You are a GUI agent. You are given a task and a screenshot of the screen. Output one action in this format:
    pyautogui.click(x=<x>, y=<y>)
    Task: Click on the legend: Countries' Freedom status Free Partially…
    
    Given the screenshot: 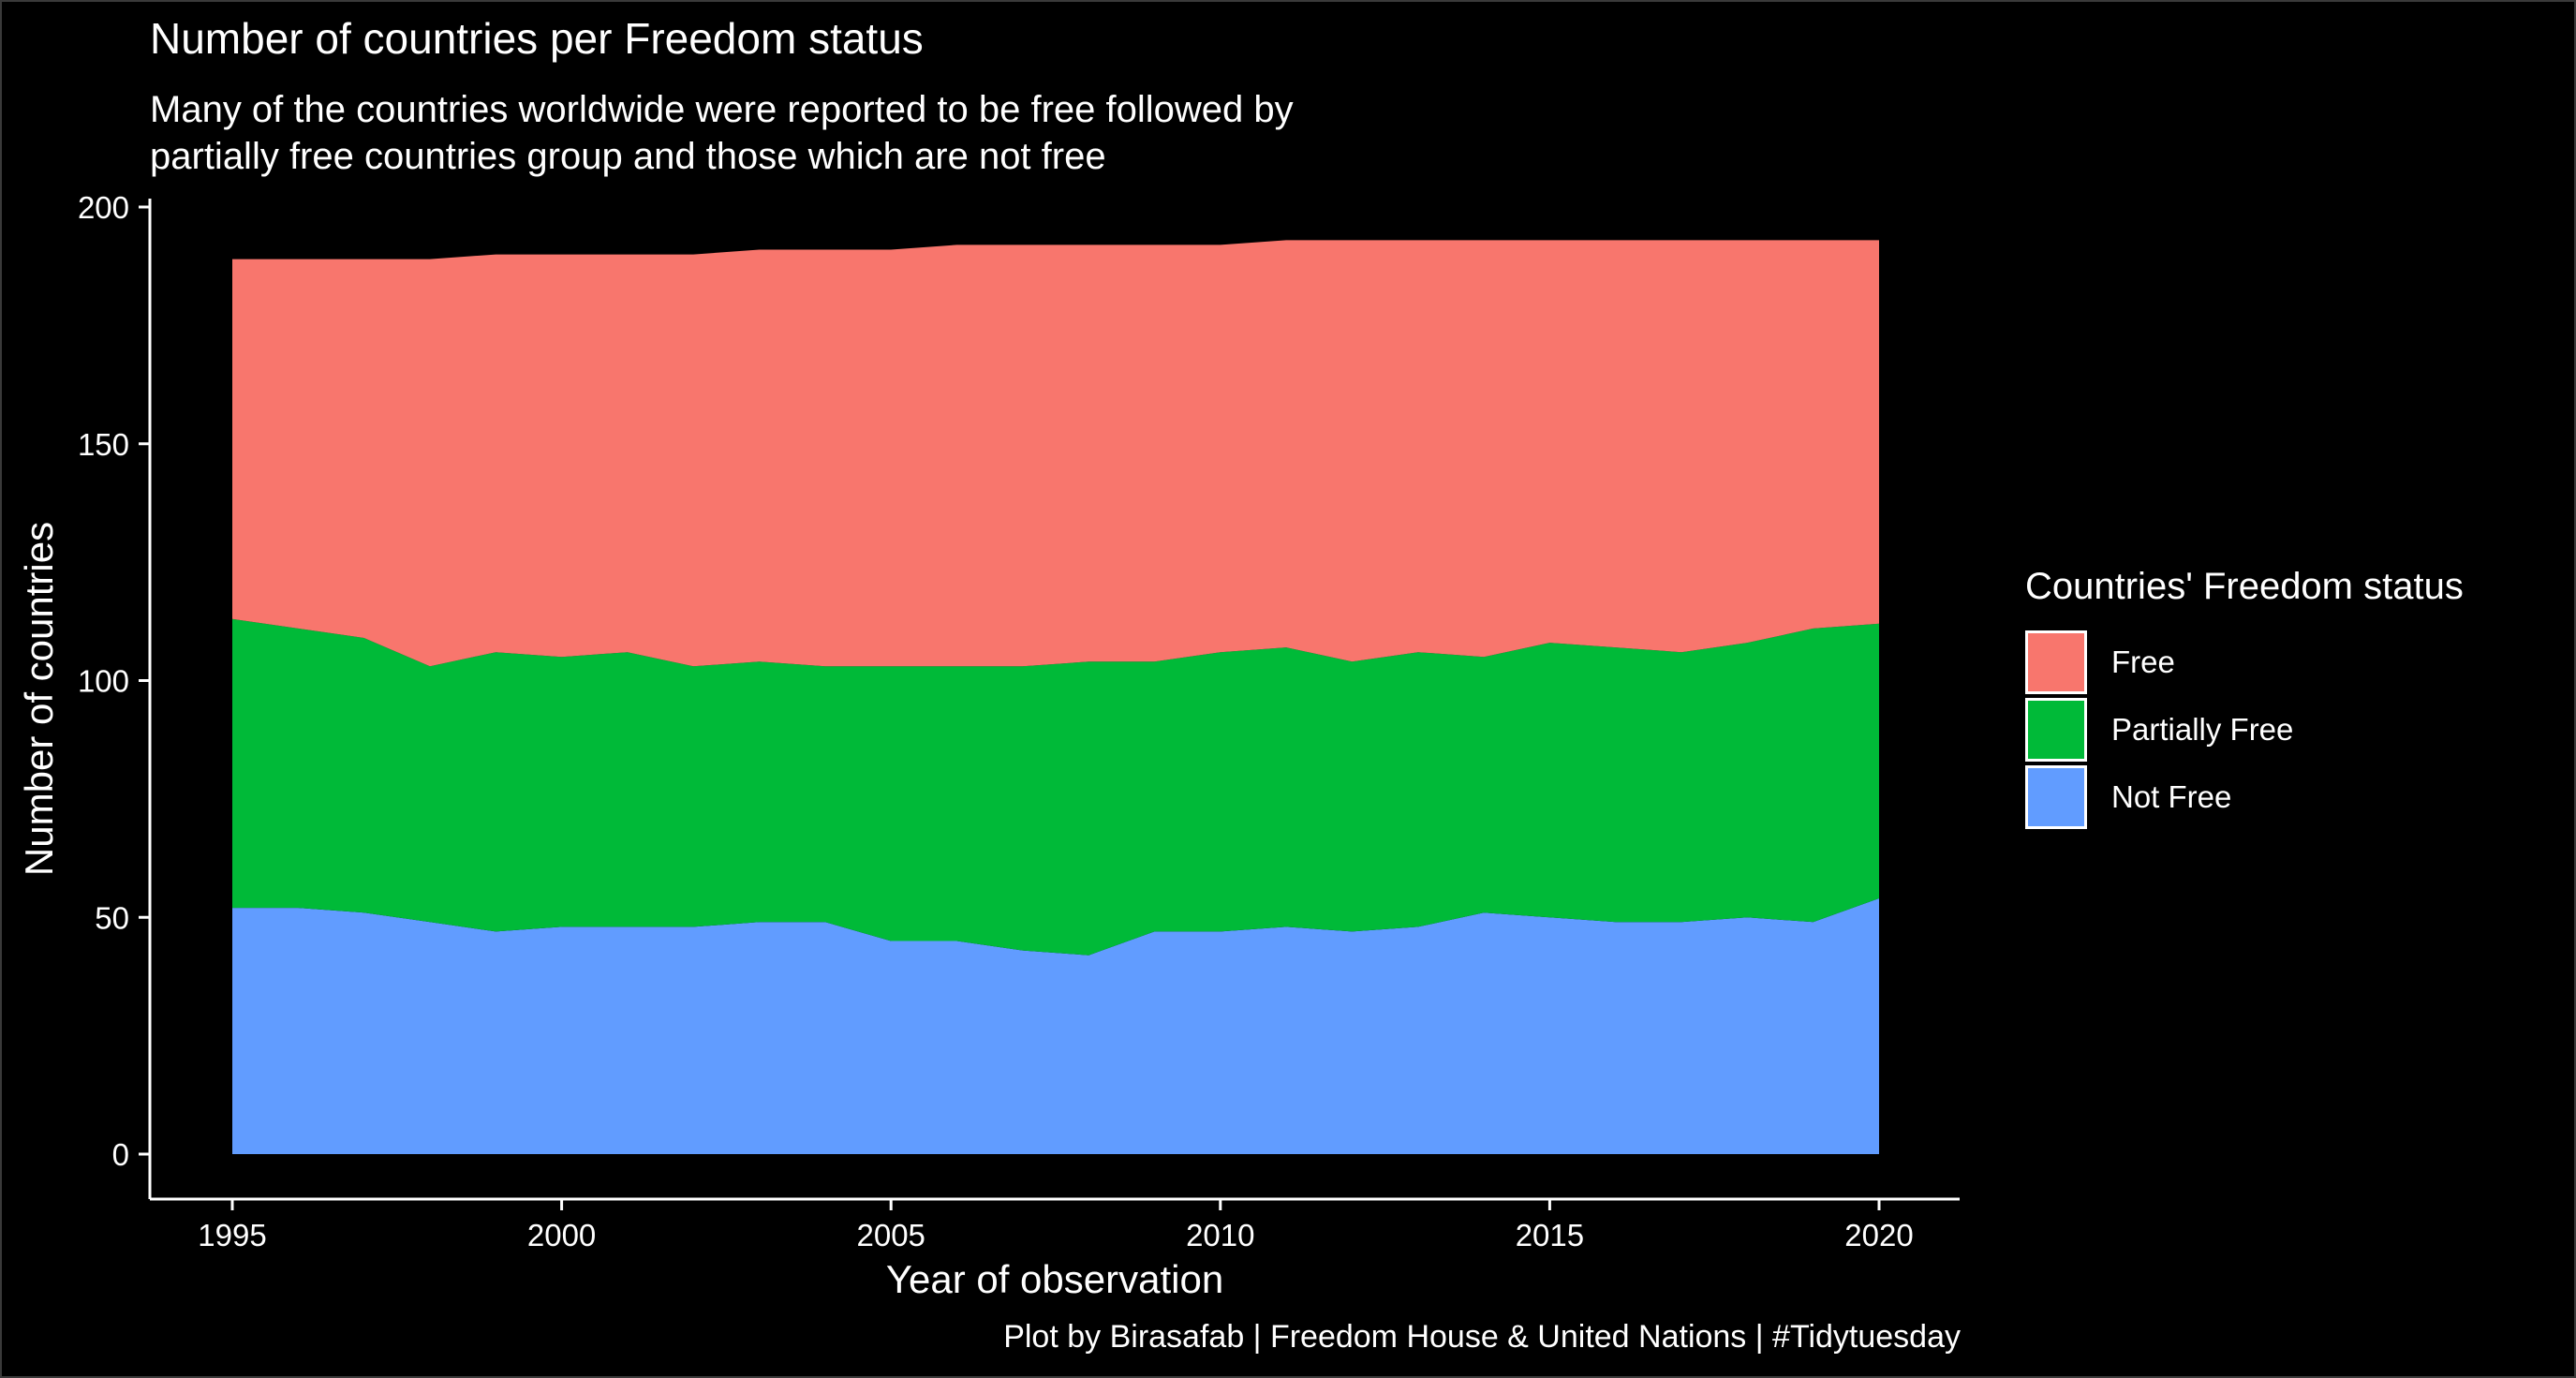 What is the action you would take?
    pyautogui.click(x=2244, y=698)
    